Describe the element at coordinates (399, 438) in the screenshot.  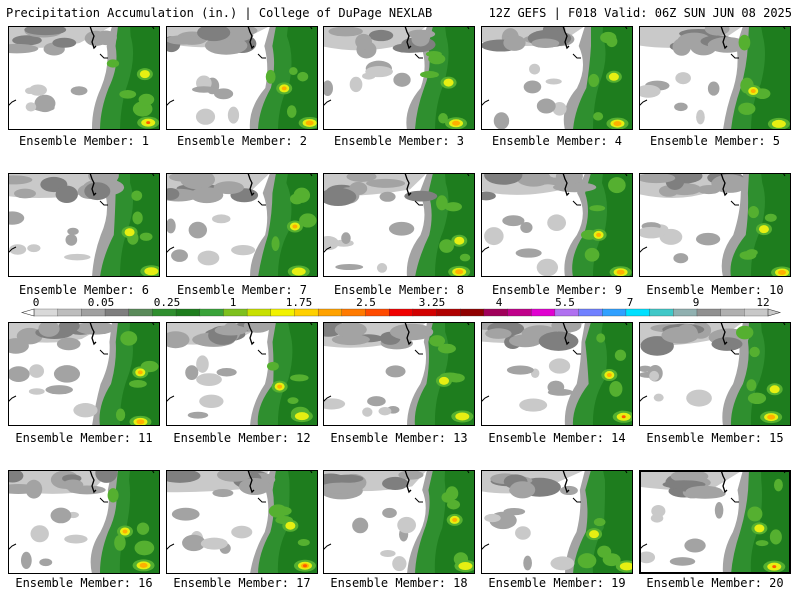
I see `ensemble-member-label: Ensemble Member: 13` at that location.